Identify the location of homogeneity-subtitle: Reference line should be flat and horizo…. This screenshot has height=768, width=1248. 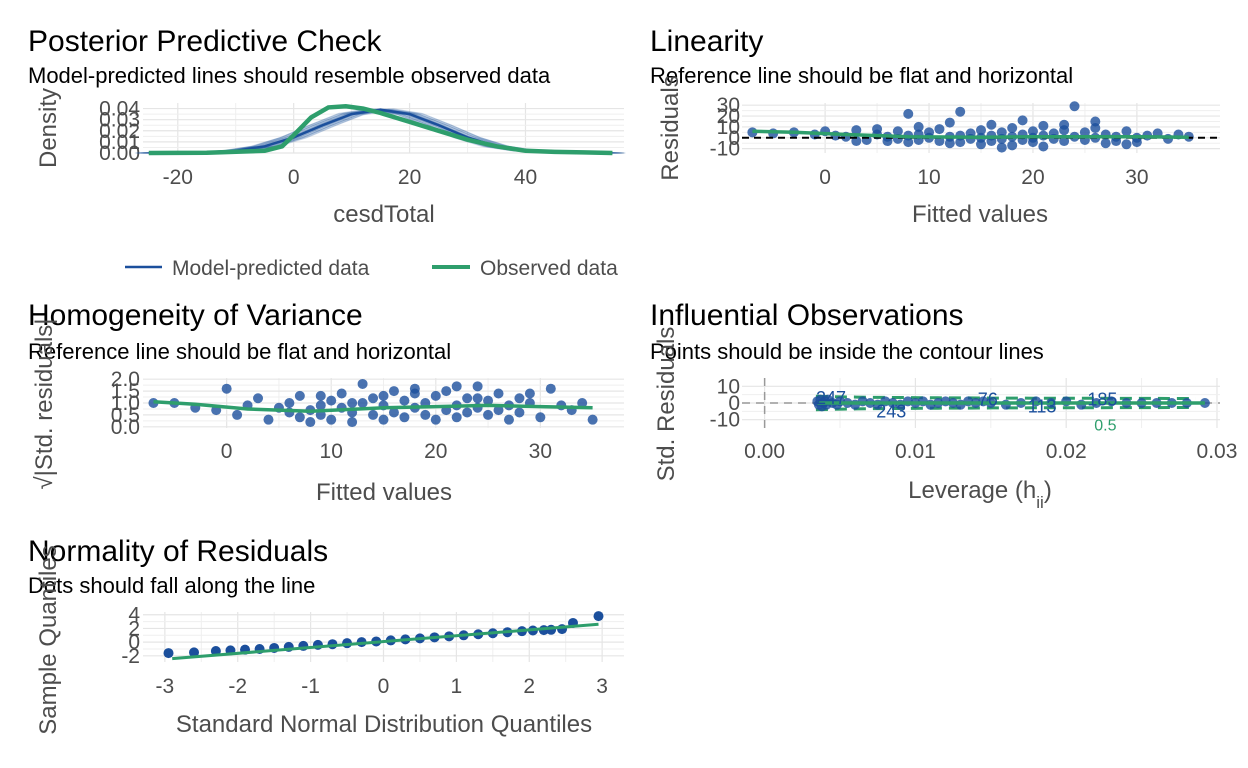
(239, 351).